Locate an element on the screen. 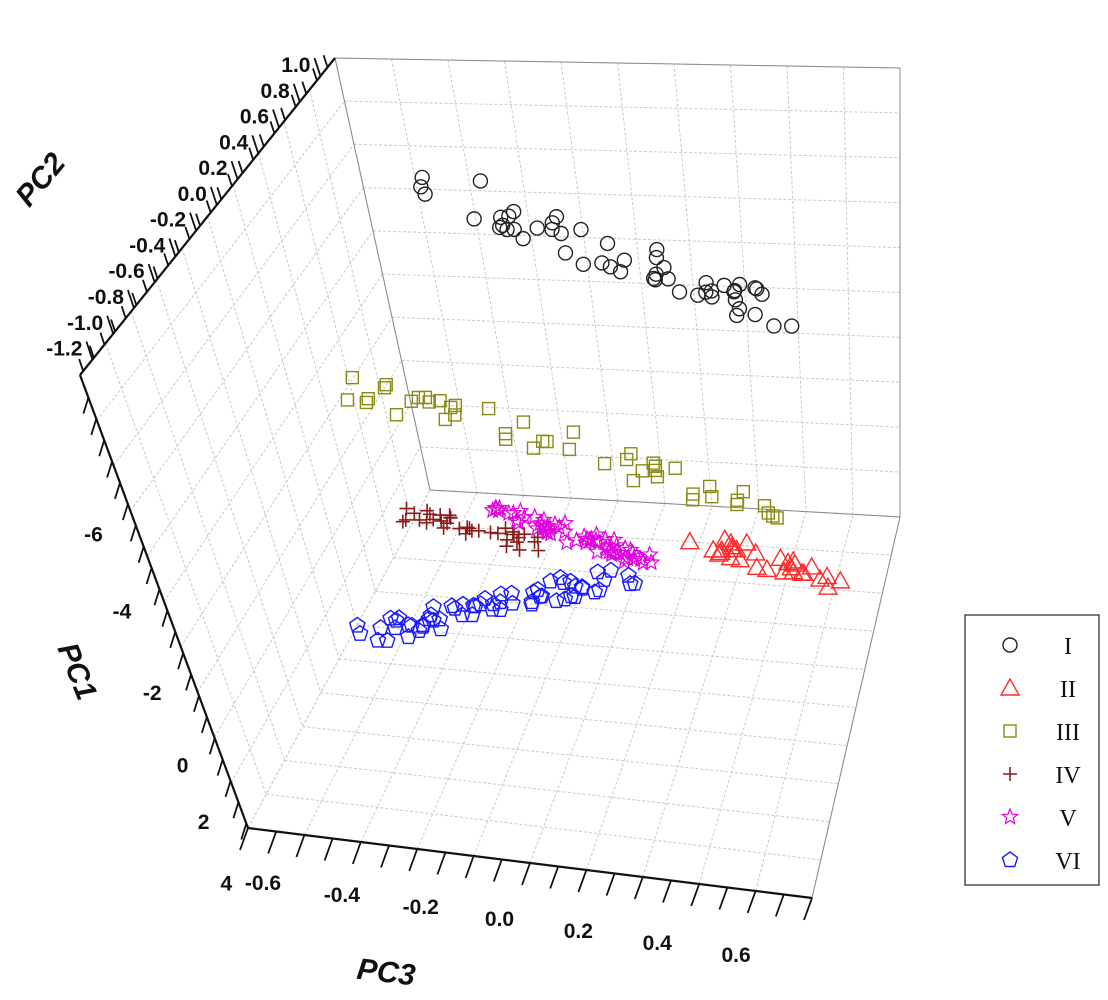  pc2-axis-line is located at coordinates (207, 216).